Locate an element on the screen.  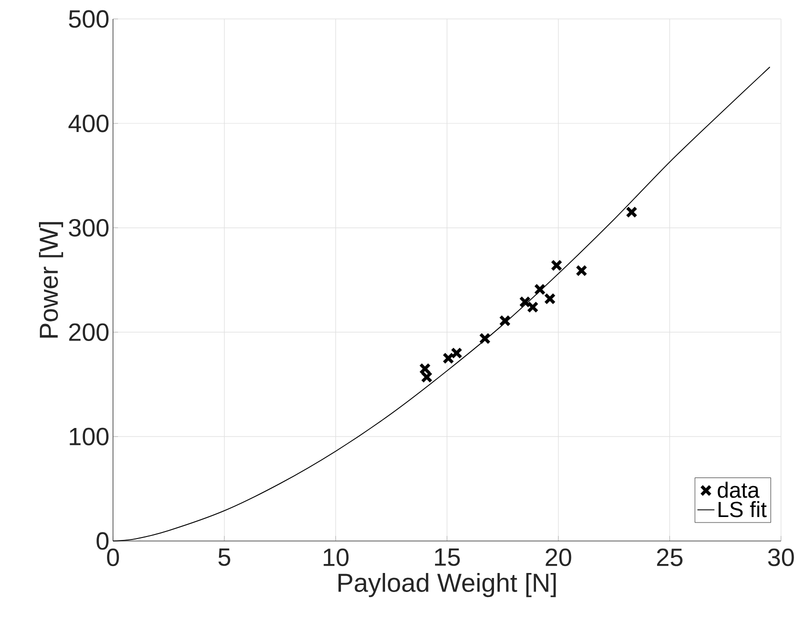
y-tick-label: 200 is located at coordinates (89, 332).